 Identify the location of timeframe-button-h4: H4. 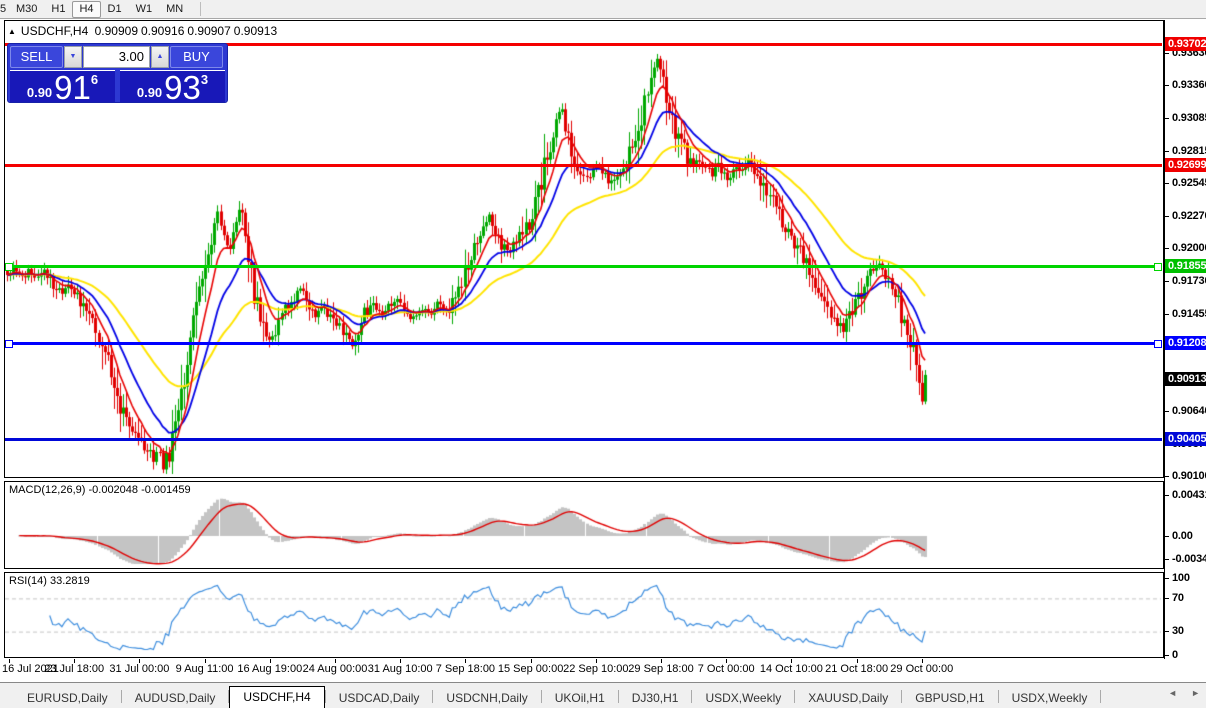
(86, 9).